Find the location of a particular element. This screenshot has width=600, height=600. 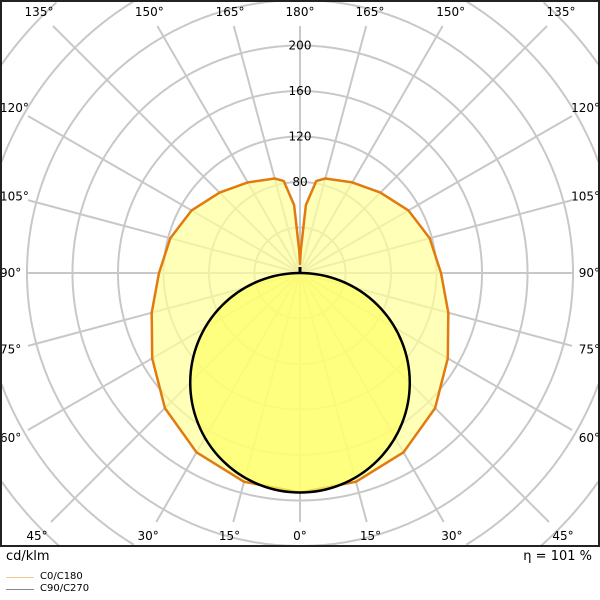

radial-tick-label: 200 is located at coordinates (300, 46).